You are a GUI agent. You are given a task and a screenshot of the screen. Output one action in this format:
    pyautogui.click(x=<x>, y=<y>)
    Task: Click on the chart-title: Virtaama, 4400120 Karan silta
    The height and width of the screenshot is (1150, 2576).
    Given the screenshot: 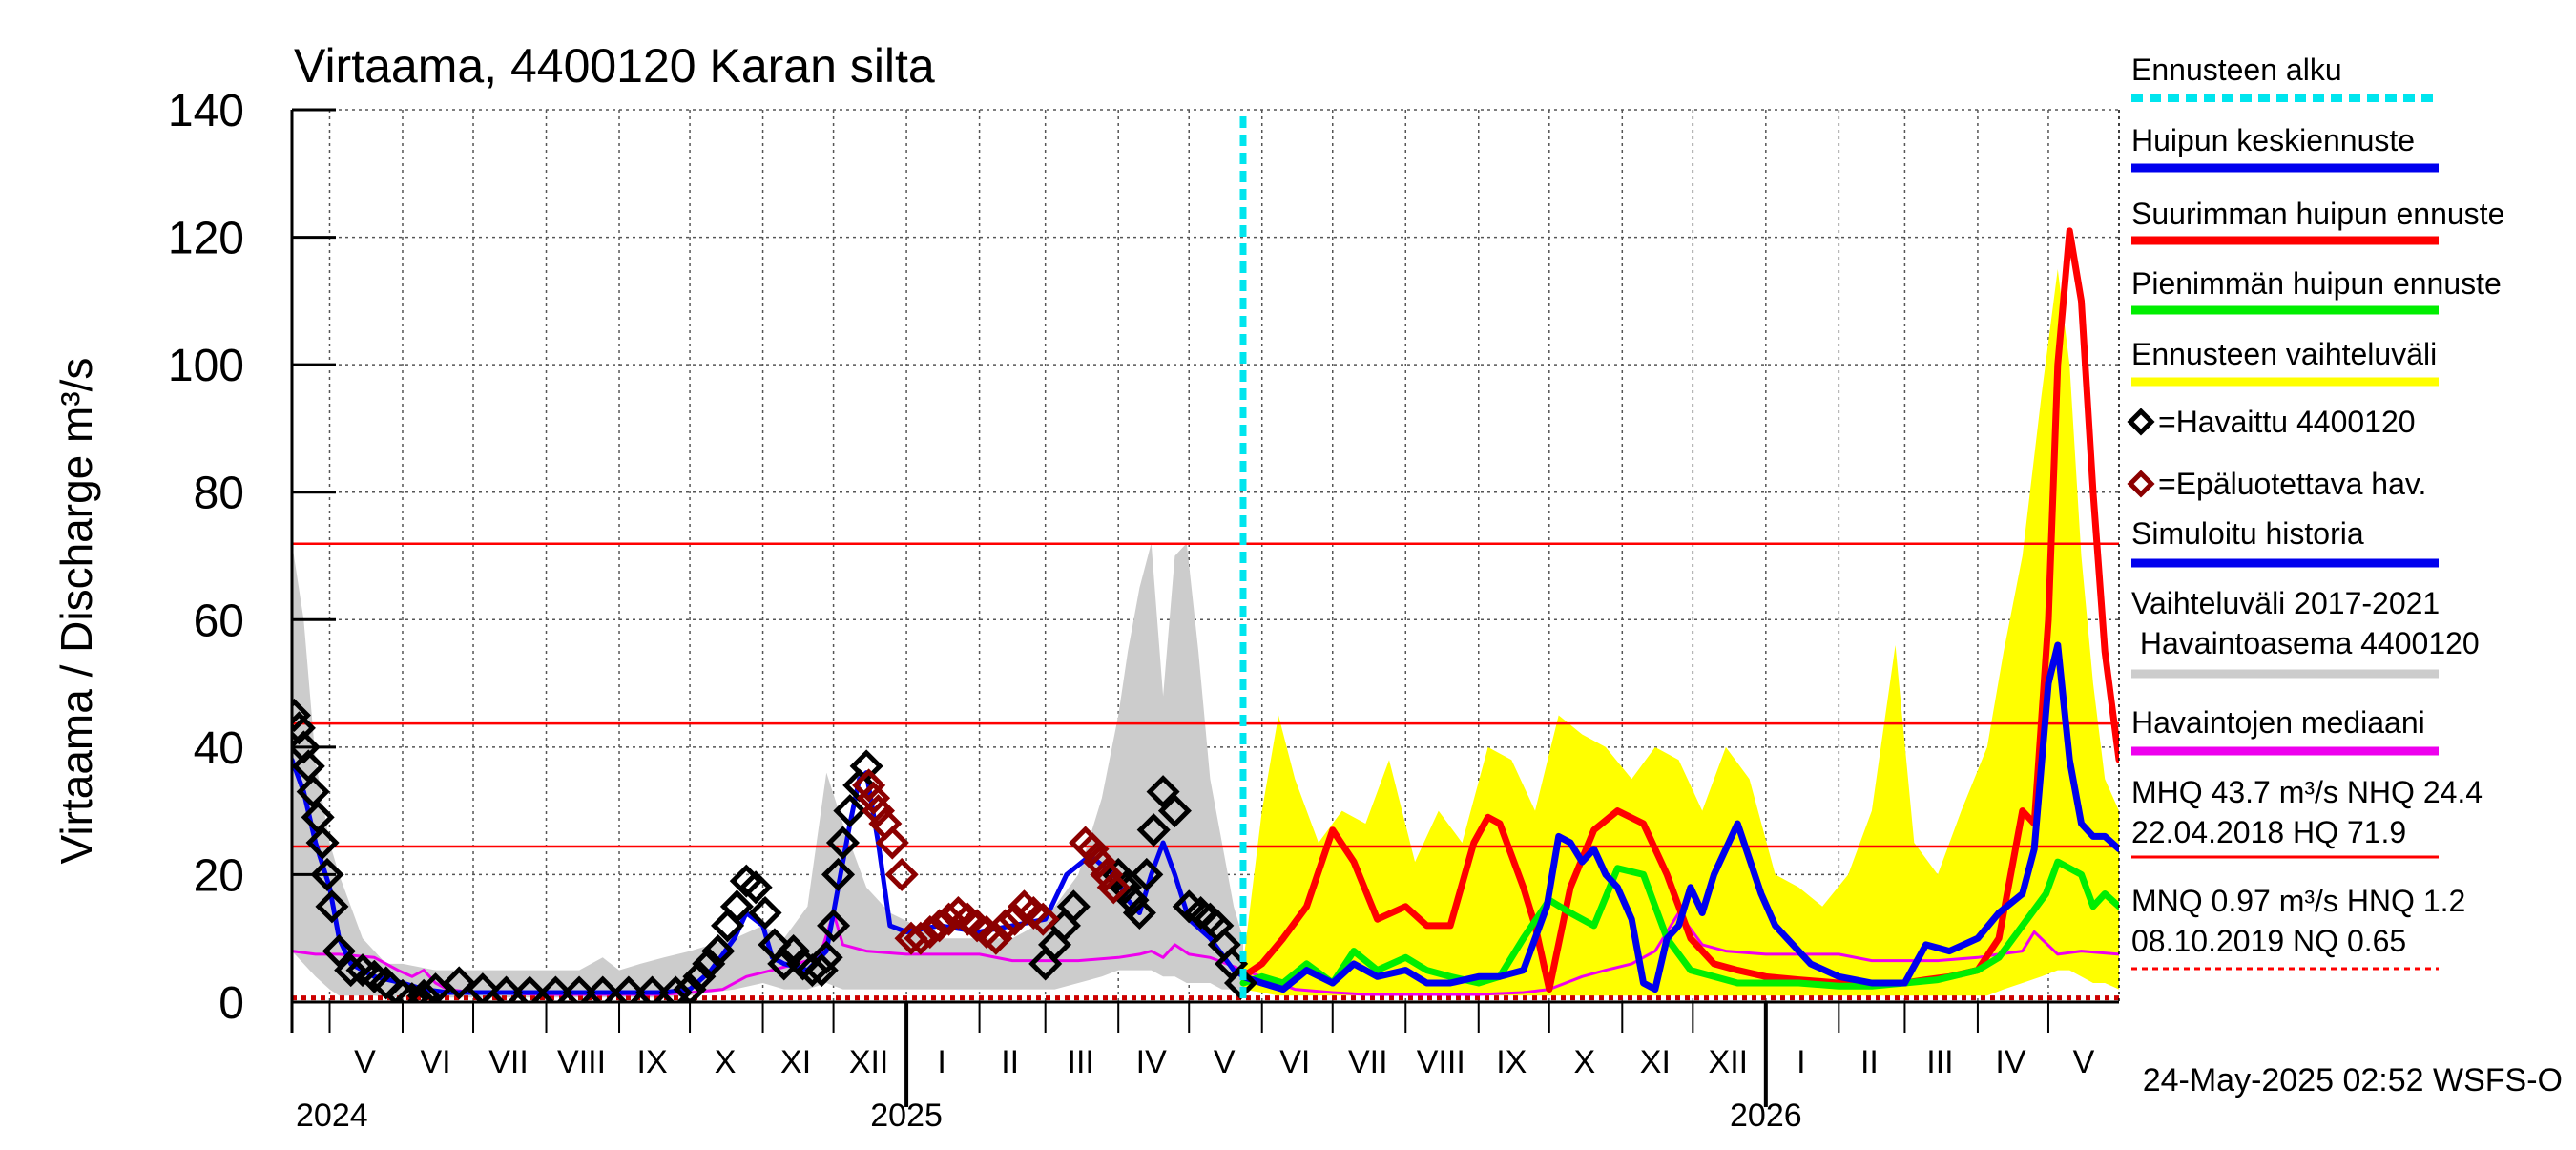 What is the action you would take?
    pyautogui.click(x=614, y=66)
    